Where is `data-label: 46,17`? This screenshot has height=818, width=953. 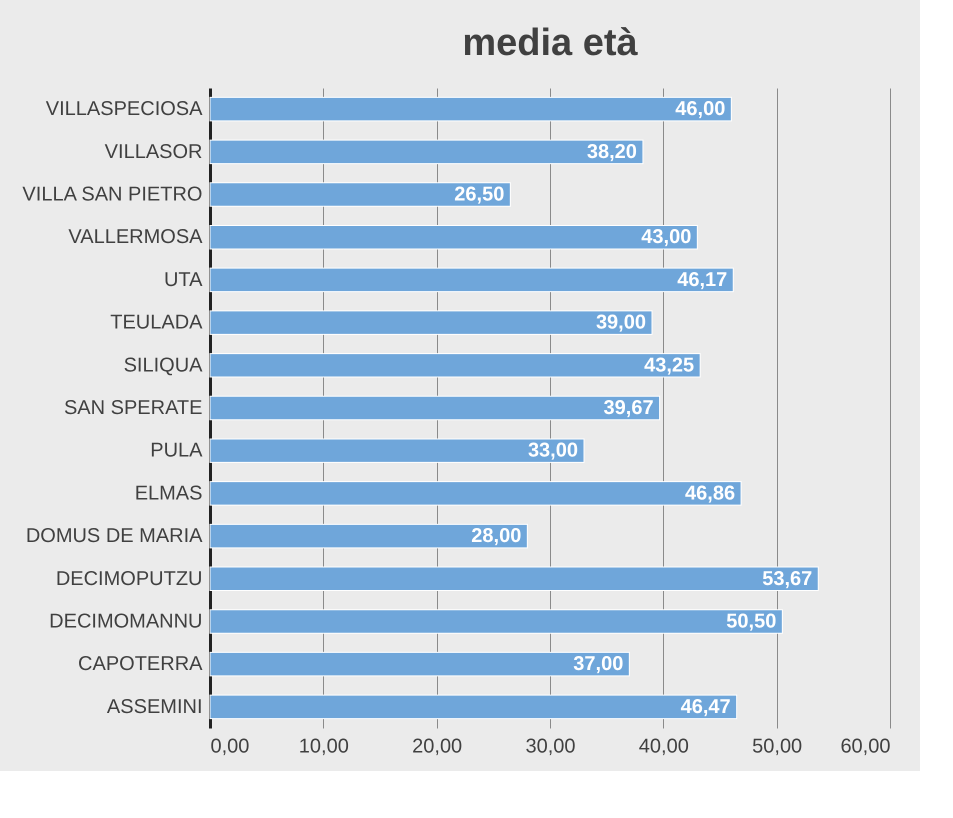
data-label: 46,17 is located at coordinates (702, 279).